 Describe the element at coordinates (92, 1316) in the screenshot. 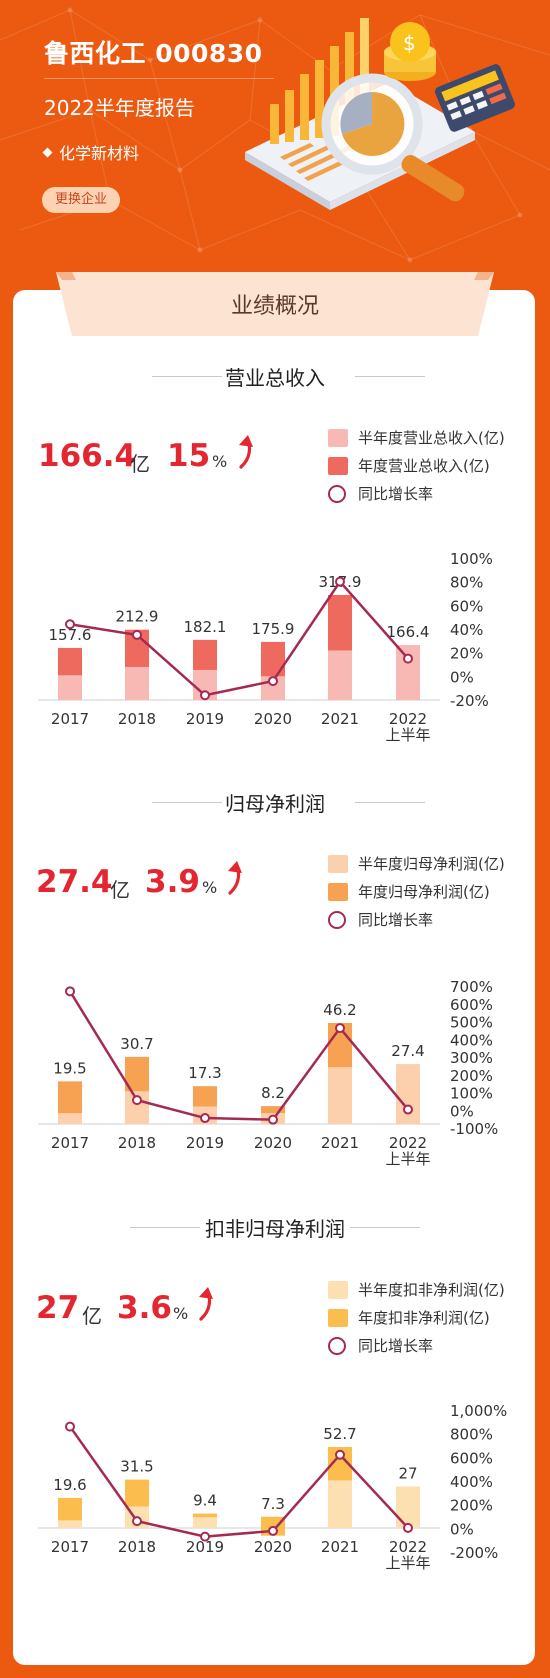

I see `kpi-unit-deducted: 亿` at that location.